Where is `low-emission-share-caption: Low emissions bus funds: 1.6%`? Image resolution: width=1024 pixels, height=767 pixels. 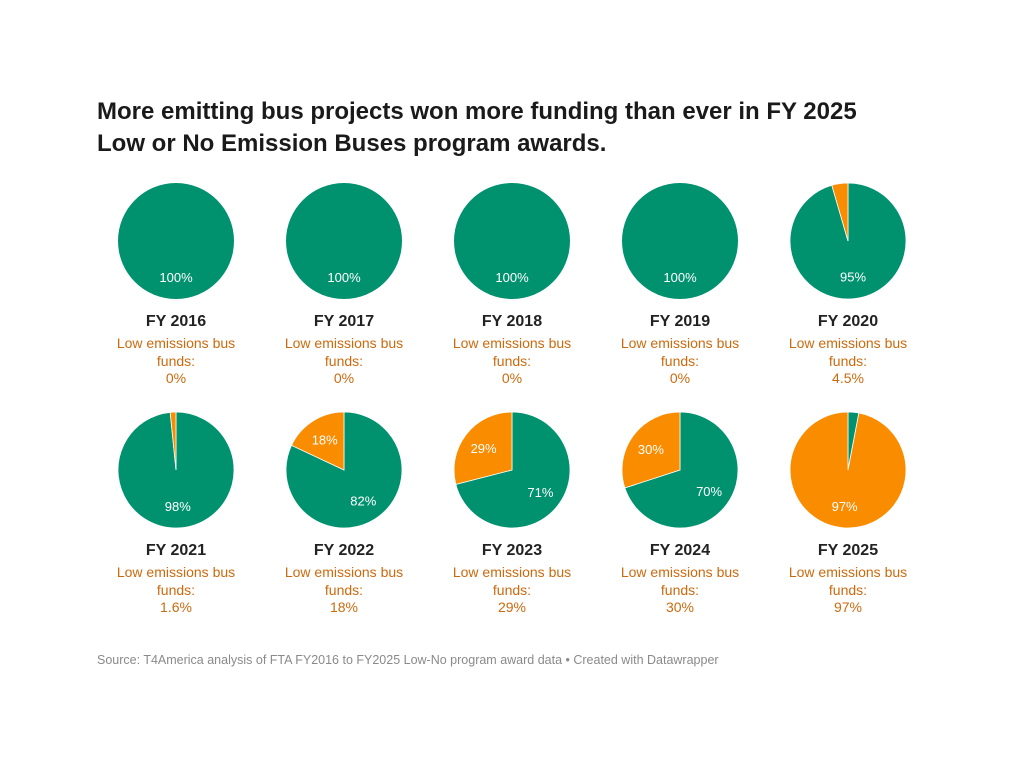 low-emission-share-caption: Low emissions bus funds: 1.6% is located at coordinates (176, 590).